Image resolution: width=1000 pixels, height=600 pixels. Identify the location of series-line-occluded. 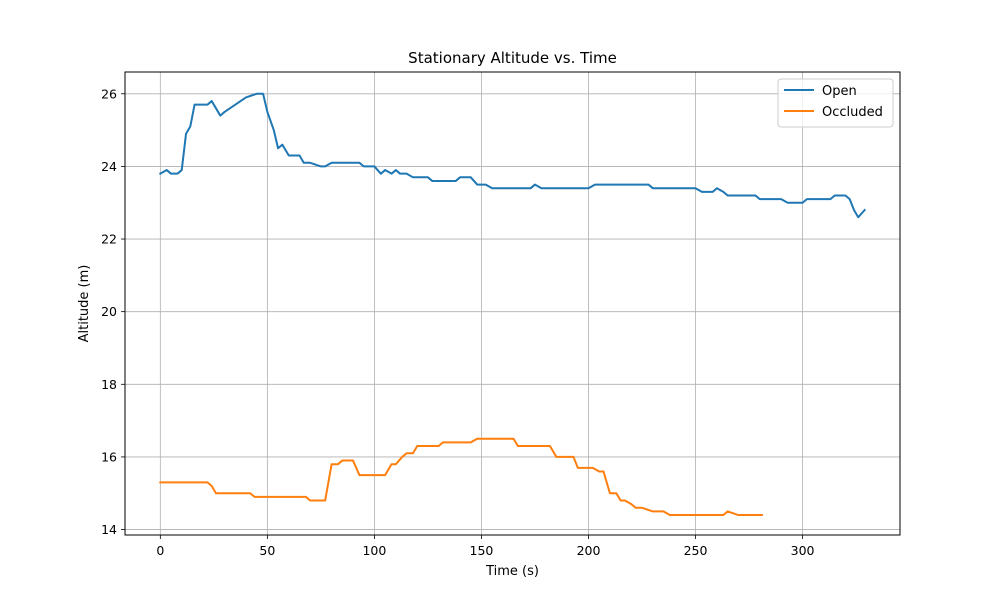
(461, 477).